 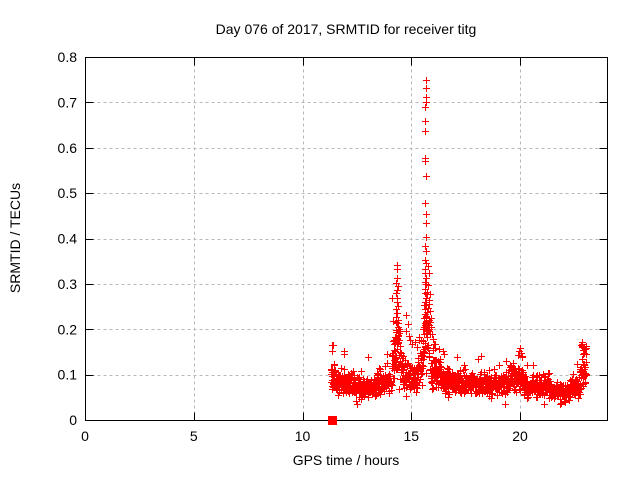 What do you see at coordinates (520, 436) in the screenshot?
I see `x-tick-label: 20` at bounding box center [520, 436].